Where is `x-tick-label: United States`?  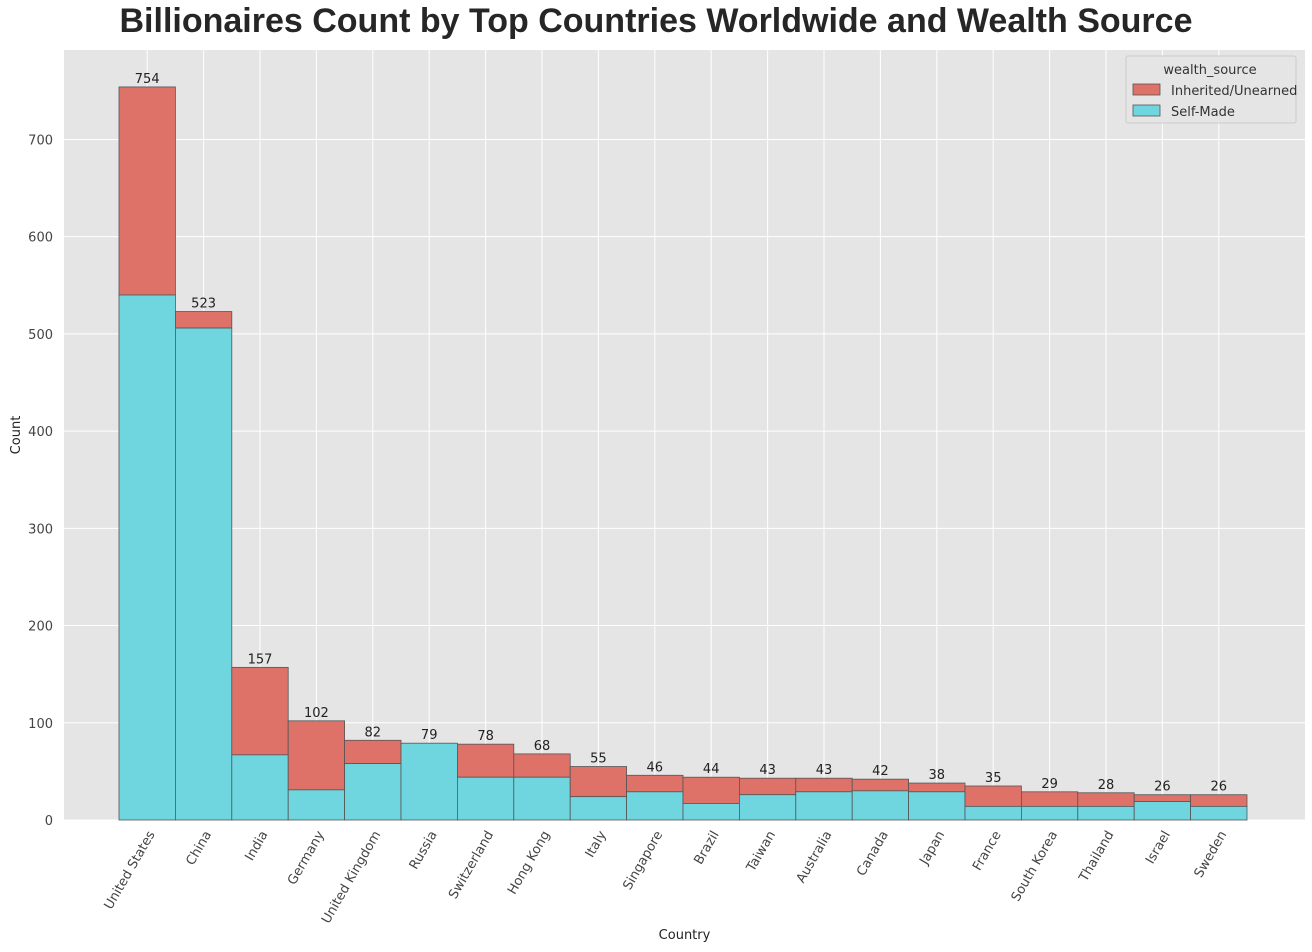 x-tick-label: United States is located at coordinates (130, 870).